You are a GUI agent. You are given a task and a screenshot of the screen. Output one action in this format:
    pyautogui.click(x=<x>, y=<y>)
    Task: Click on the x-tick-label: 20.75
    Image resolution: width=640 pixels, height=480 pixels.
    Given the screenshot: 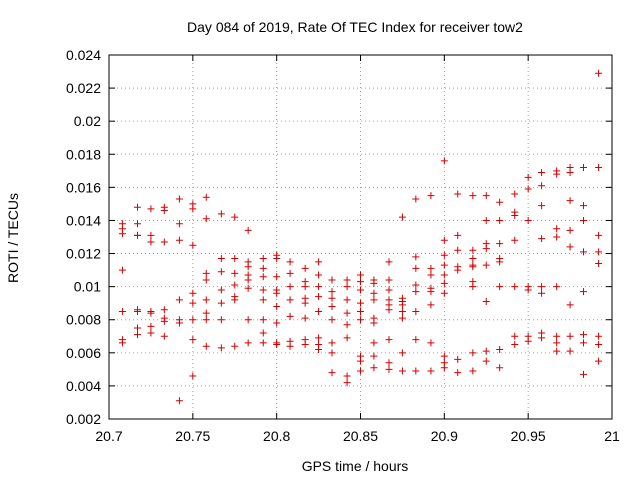 What is the action you would take?
    pyautogui.click(x=192, y=436)
    